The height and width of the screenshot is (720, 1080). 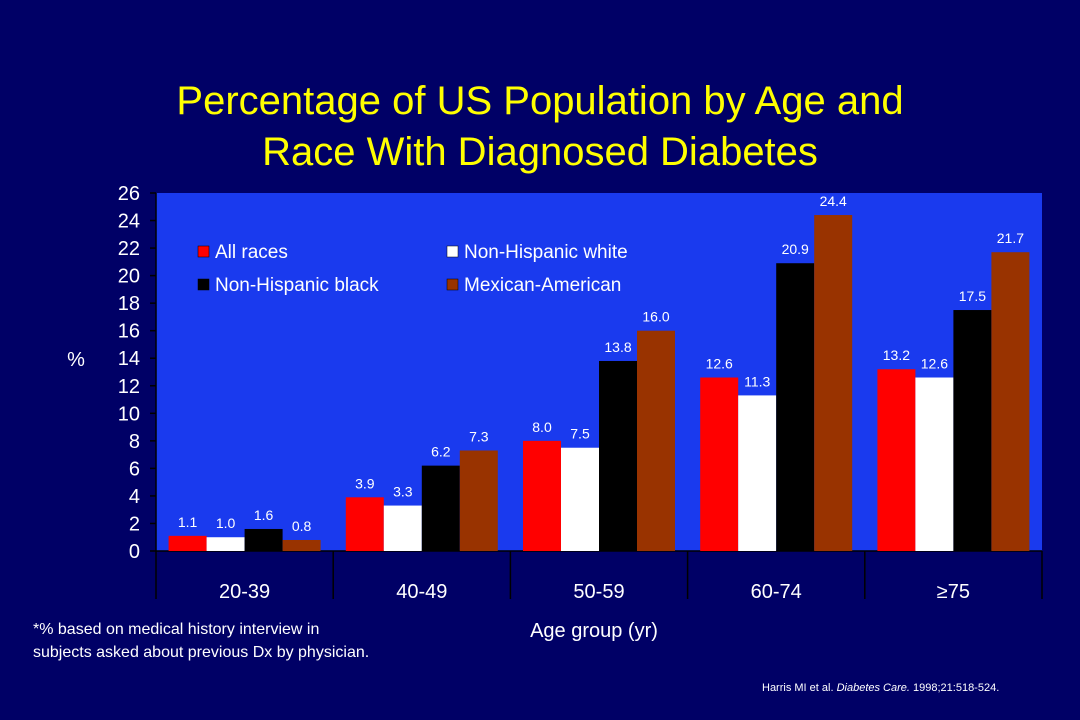 What do you see at coordinates (441, 452) in the screenshot?
I see `data-label: 6.2` at bounding box center [441, 452].